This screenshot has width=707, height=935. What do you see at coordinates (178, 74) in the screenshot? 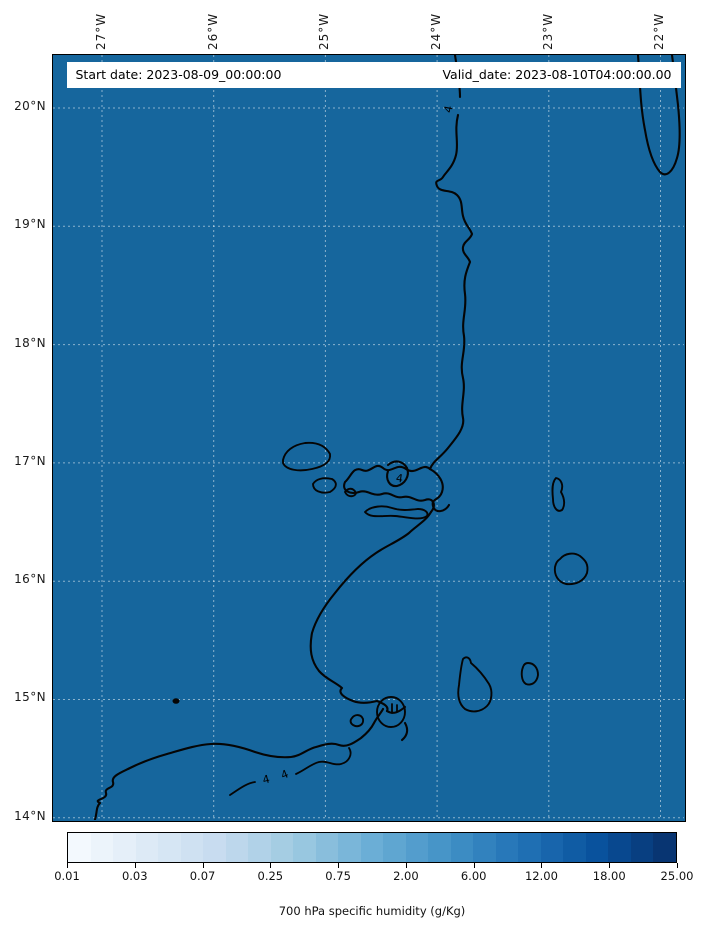
I see `start-date-text: Start date: 2023-08-09_00:00:00` at bounding box center [178, 74].